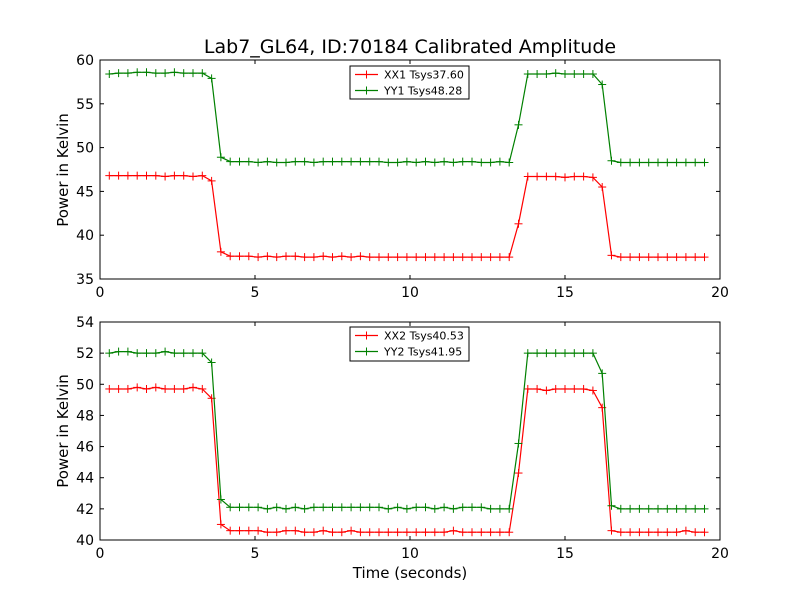 Image resolution: width=800 pixels, height=600 pixels. What do you see at coordinates (85, 280) in the screenshot?
I see `y-tick-label: 35` at bounding box center [85, 280].